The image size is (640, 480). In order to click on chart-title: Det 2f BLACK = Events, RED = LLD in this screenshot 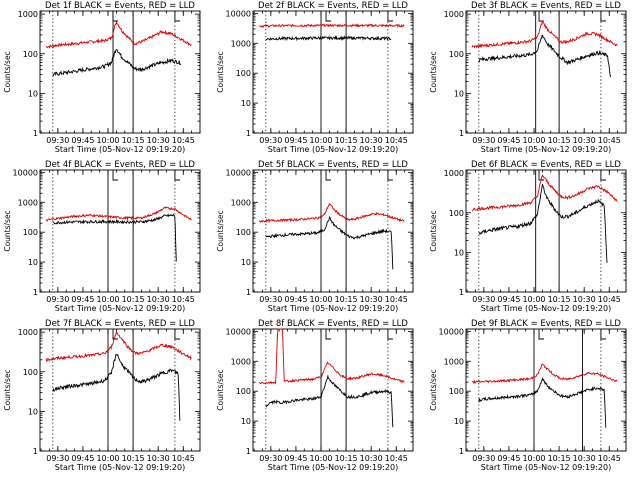, I will do `click(333, 6)`.